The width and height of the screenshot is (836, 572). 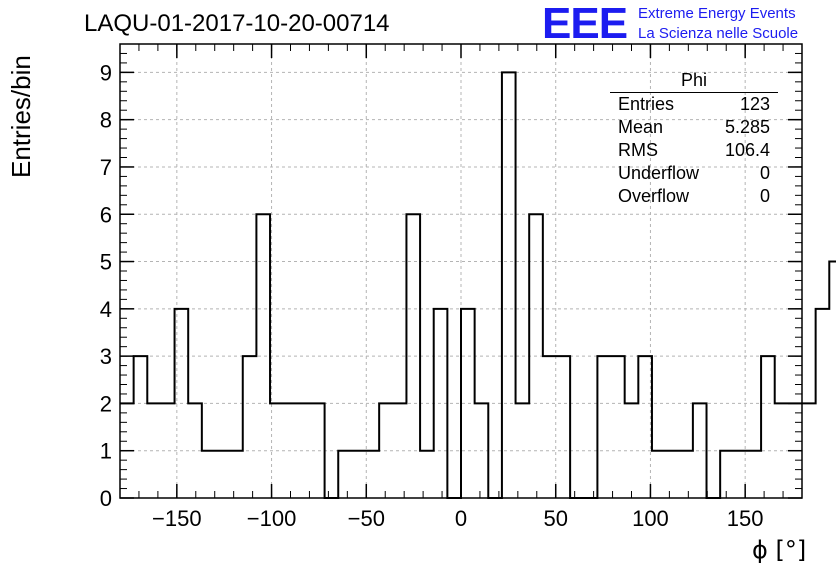 I want to click on stats-value: 5.285, so click(x=747, y=127).